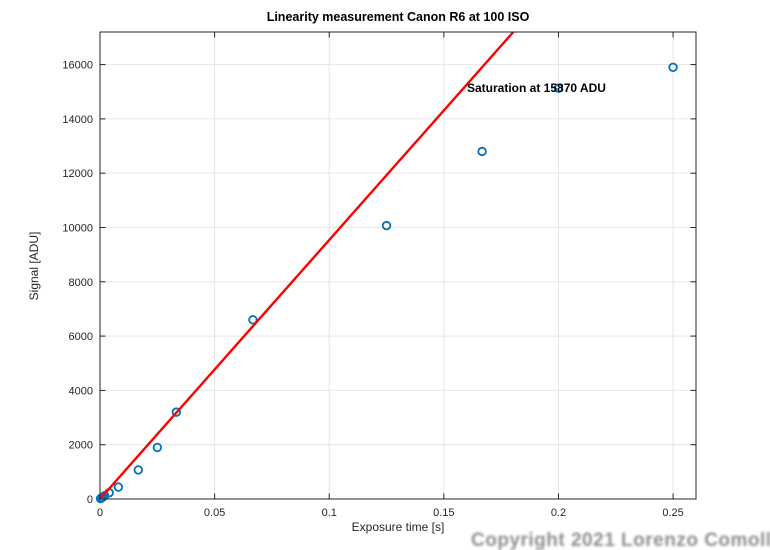 Image resolution: width=770 pixels, height=550 pixels. What do you see at coordinates (672, 513) in the screenshot?
I see `x-tick-label: 0.25` at bounding box center [672, 513].